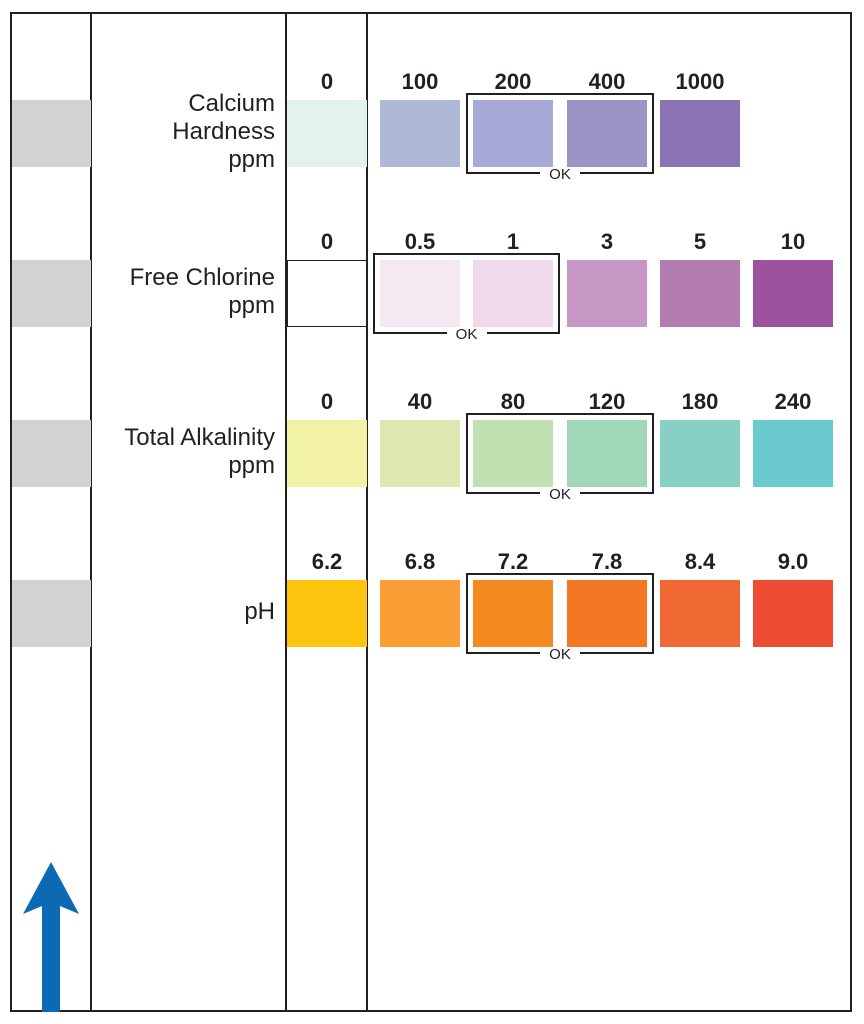 Image resolution: width=864 pixels, height=1024 pixels. Describe the element at coordinates (367, 512) in the screenshot. I see `zero-column-divider-right` at that location.